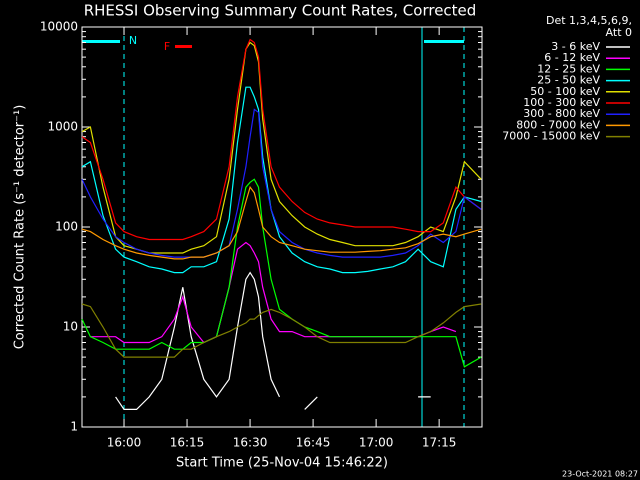 This screenshot has height=480, width=640. Describe the element at coordinates (561, 113) in the screenshot. I see `legend-label: 300 - 800 keV` at that location.